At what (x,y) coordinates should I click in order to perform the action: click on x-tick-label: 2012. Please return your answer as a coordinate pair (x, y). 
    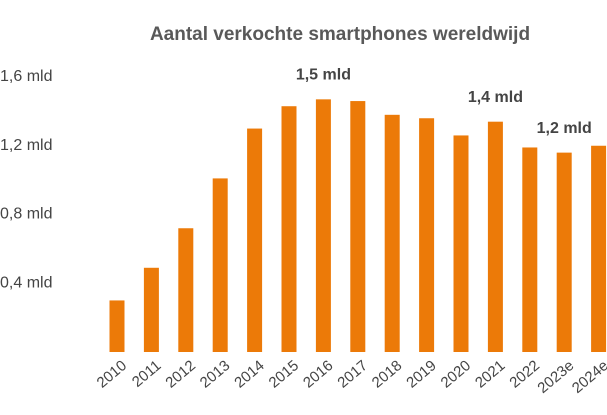
    Looking at the image, I should click on (180, 374).